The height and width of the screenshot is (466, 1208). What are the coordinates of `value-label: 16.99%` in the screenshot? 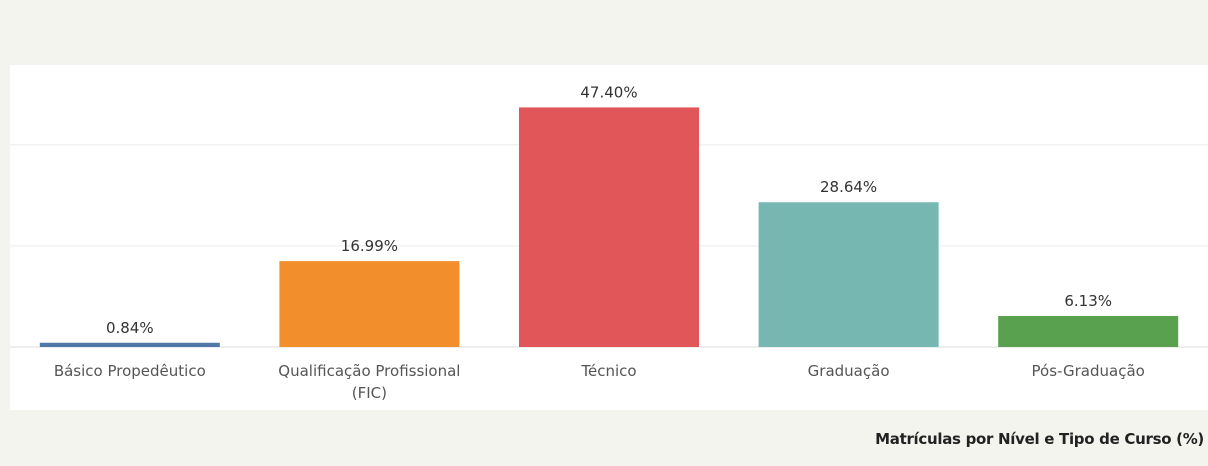 It's located at (369, 246).